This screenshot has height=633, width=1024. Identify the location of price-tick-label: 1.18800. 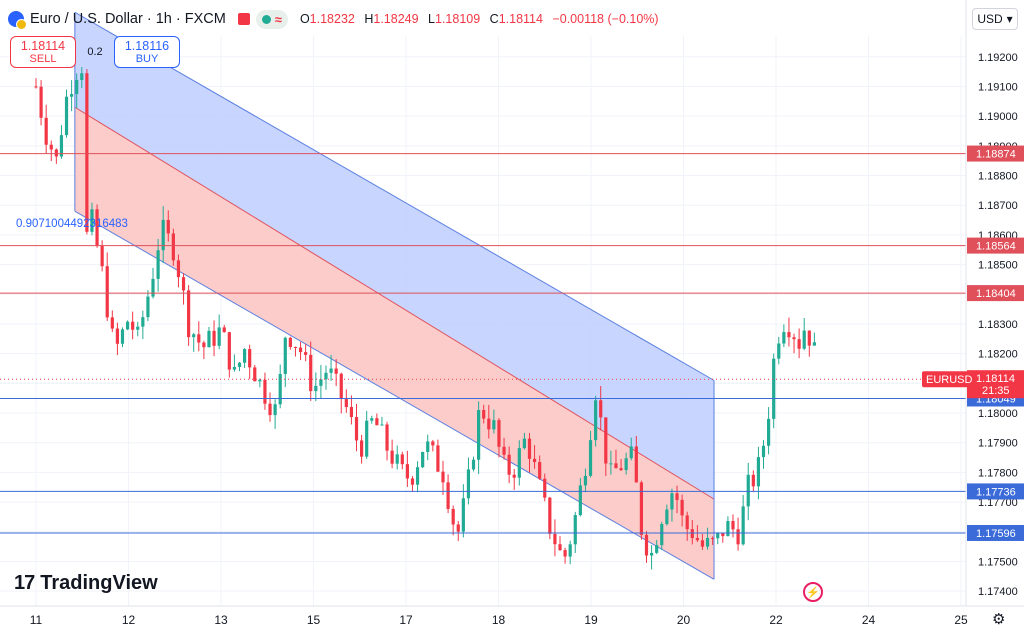
(998, 177).